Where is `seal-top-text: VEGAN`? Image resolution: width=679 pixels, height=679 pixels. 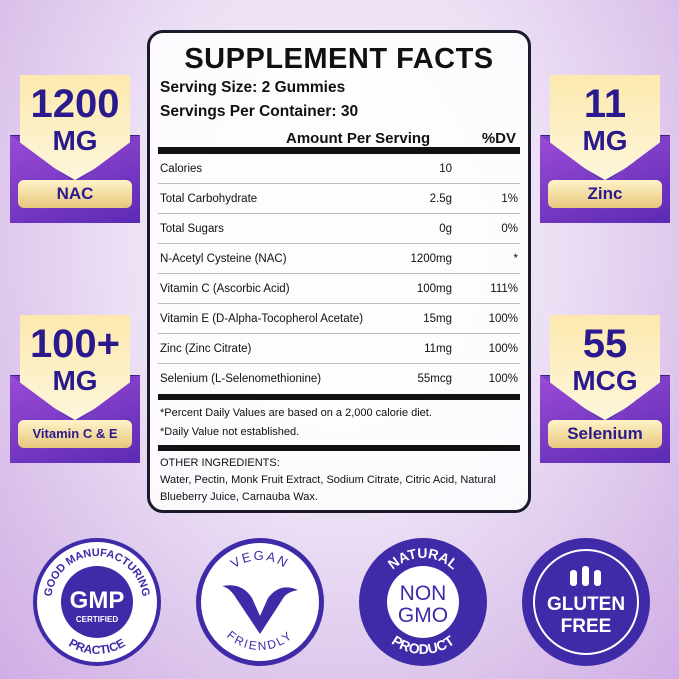 seal-top-text: VEGAN is located at coordinates (259, 559).